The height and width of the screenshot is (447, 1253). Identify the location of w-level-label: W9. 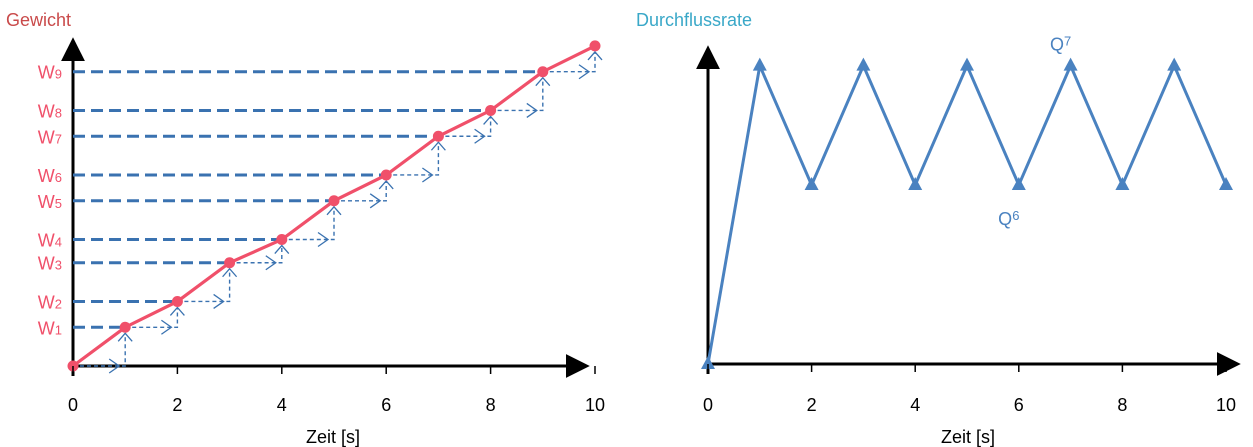
(50, 73).